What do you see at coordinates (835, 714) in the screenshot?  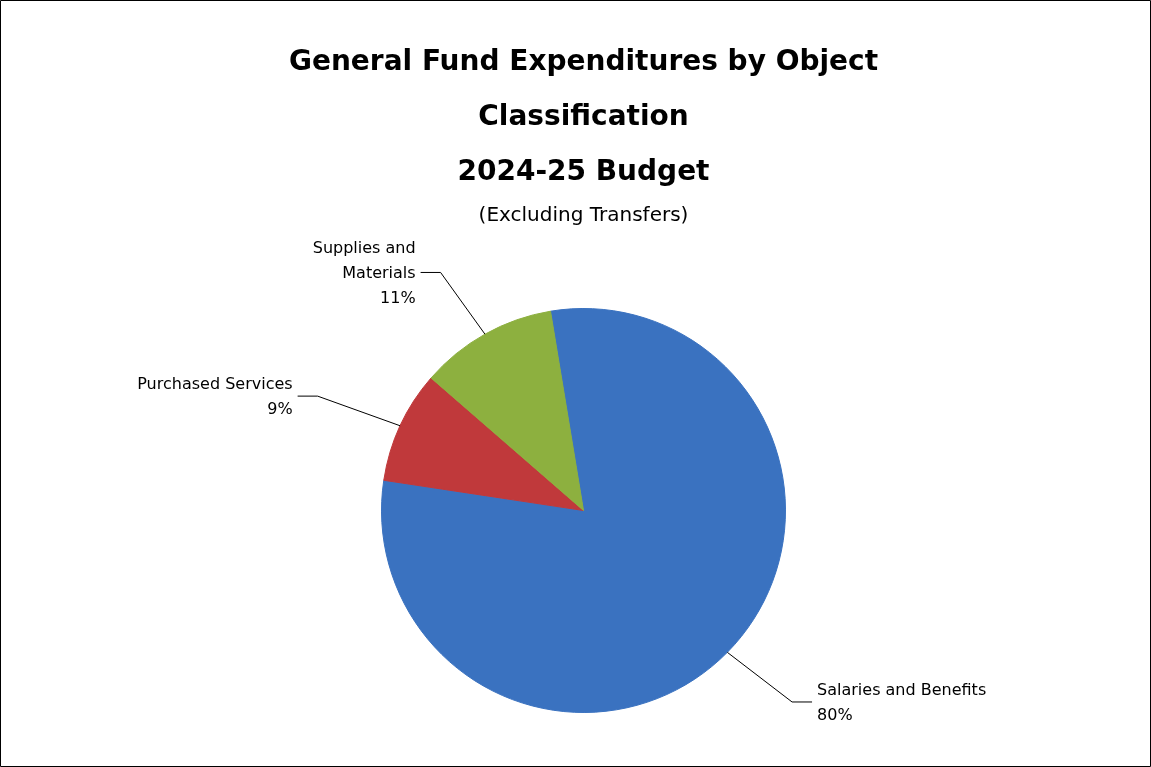 I see `data-label: 80%` at bounding box center [835, 714].